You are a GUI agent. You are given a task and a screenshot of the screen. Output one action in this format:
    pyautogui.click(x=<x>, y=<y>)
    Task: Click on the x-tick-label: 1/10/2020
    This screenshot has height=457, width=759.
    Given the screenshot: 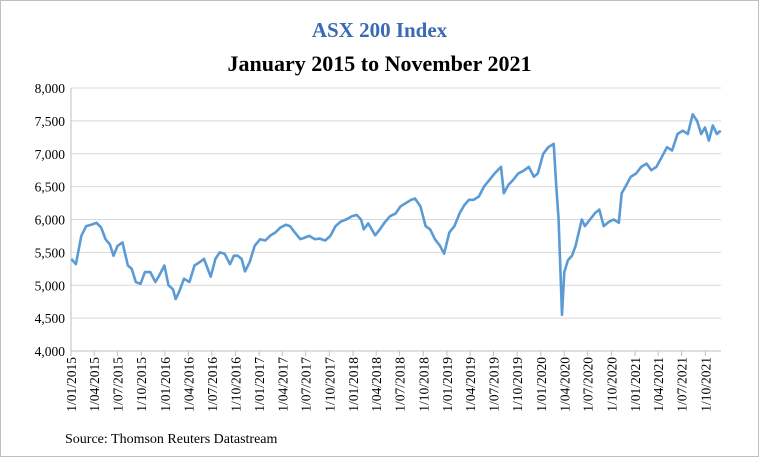 What is the action you would take?
    pyautogui.click(x=611, y=384)
    